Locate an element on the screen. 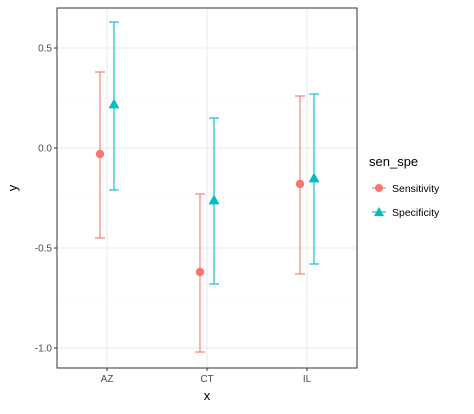  x-tick-label: AZ is located at coordinates (107, 379).